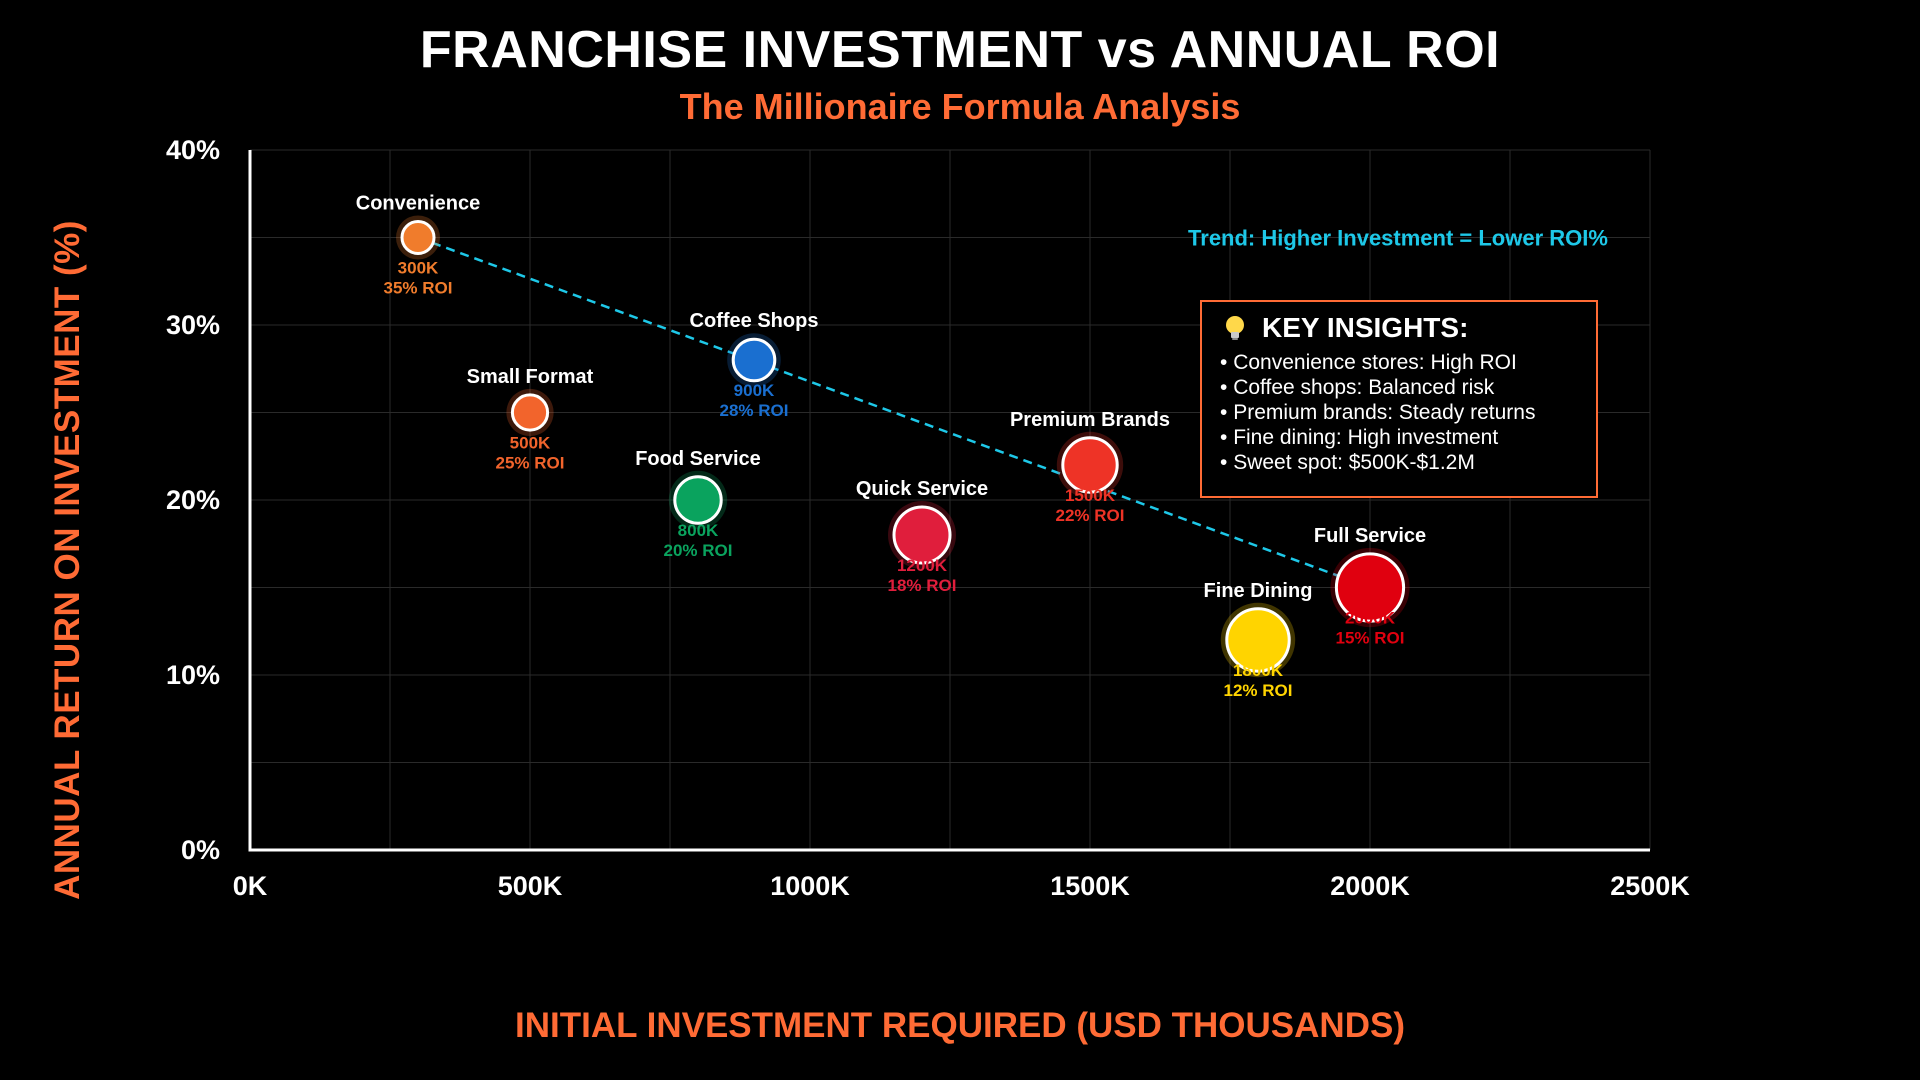 The width and height of the screenshot is (1920, 1080). Describe the element at coordinates (922, 585) in the screenshot. I see `data-point-roi: 18% ROI` at that location.